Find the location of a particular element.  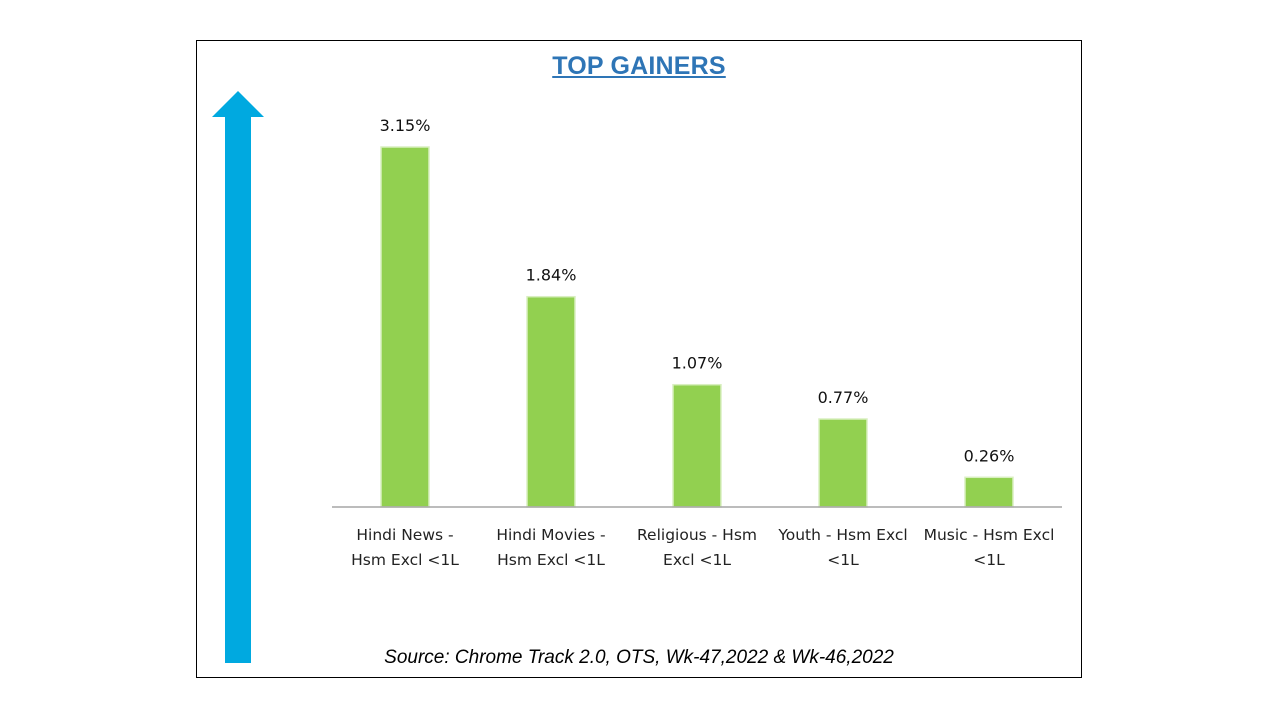

category-label-1-line-2: Hsm Excl <1L is located at coordinates (405, 560).